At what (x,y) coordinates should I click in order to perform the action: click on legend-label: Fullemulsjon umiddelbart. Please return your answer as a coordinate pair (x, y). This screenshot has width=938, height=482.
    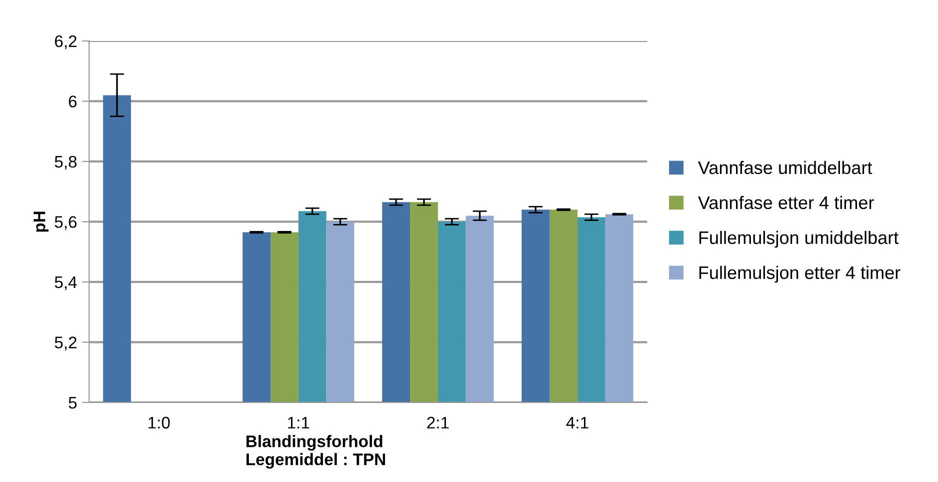
    Looking at the image, I should click on (799, 239).